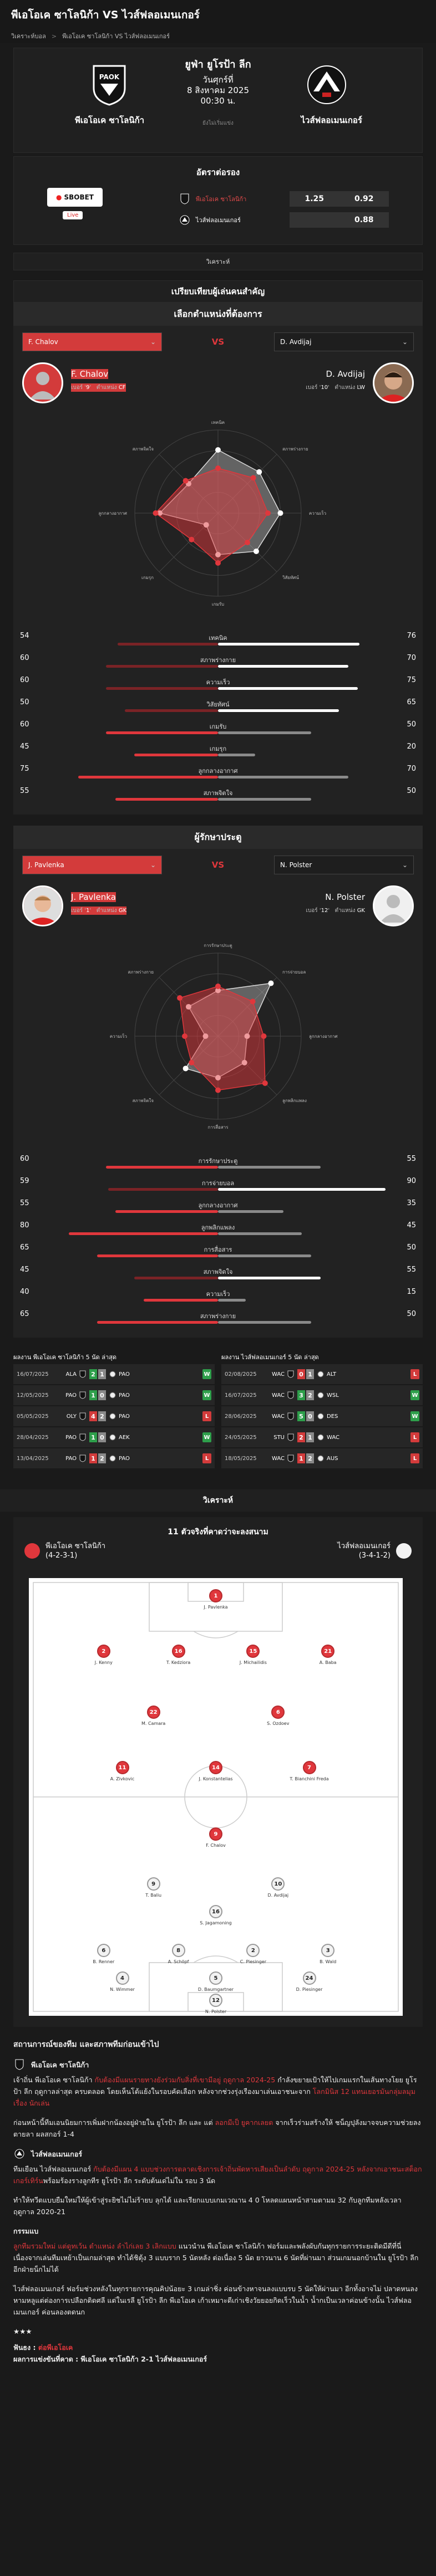 The image size is (436, 2576). Describe the element at coordinates (339, 199) in the screenshot. I see `odds-value-box: 1.25 0.92` at that location.